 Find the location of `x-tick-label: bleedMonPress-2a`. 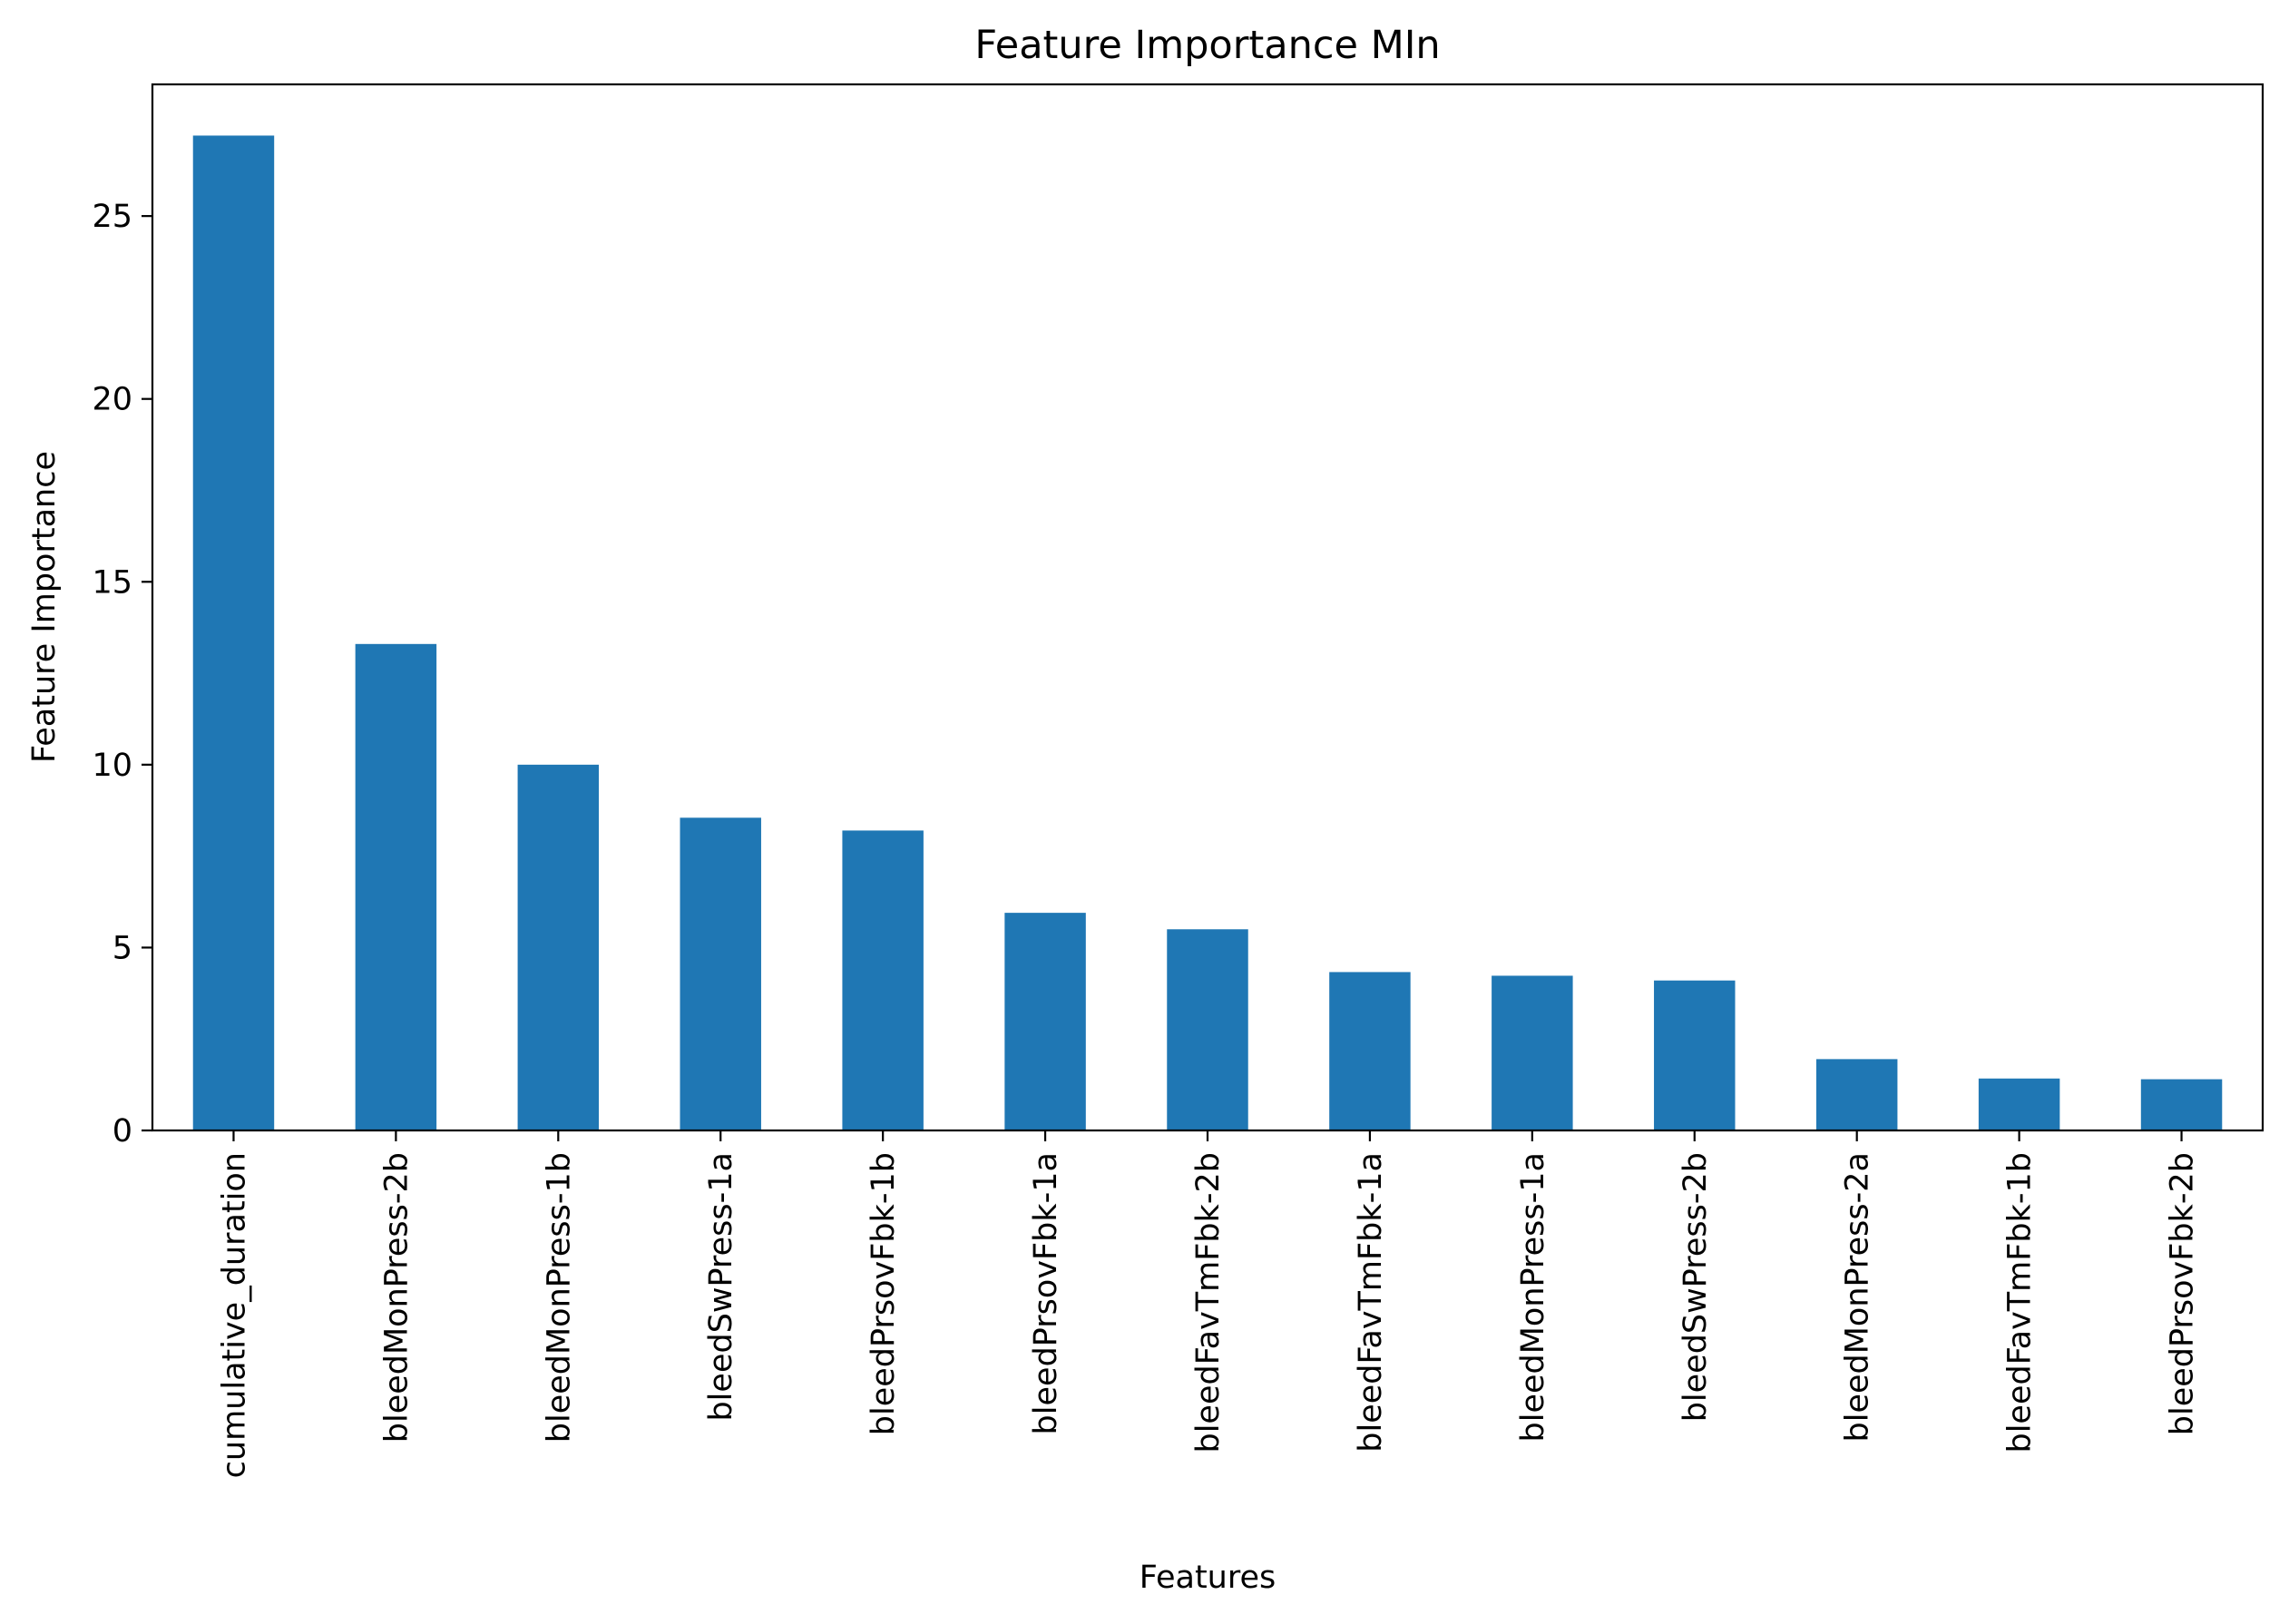

x-tick-label: bleedMonPress-2a is located at coordinates (1858, 1297).